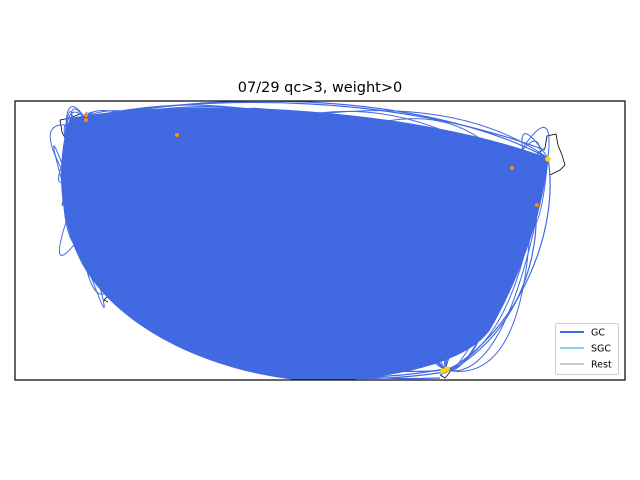 This screenshot has width=640, height=480. What do you see at coordinates (601, 349) in the screenshot?
I see `legend-label-sgc: SGC` at bounding box center [601, 349].